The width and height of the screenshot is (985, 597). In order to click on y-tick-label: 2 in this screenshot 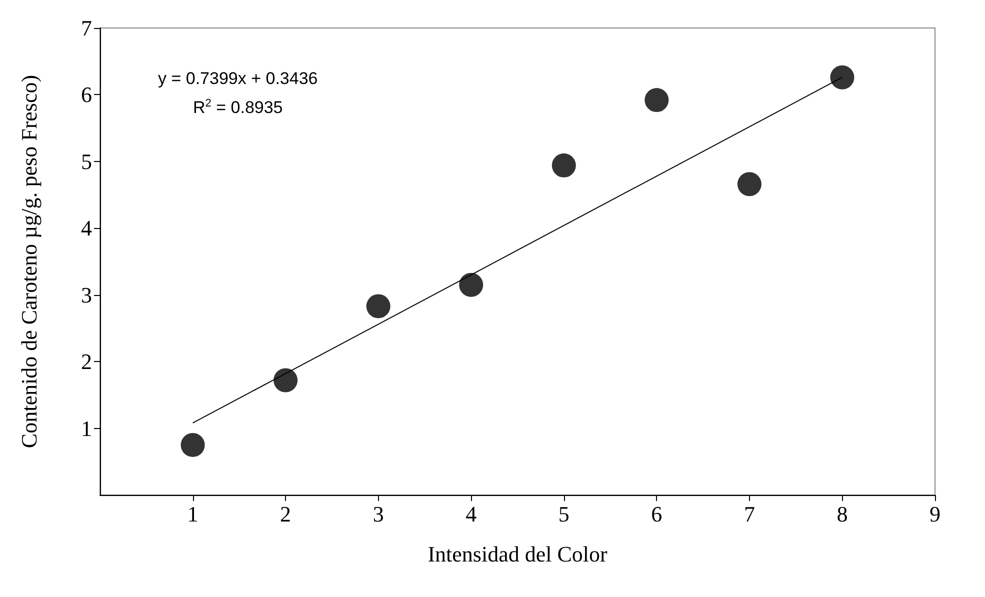, I will do `click(86, 361)`.